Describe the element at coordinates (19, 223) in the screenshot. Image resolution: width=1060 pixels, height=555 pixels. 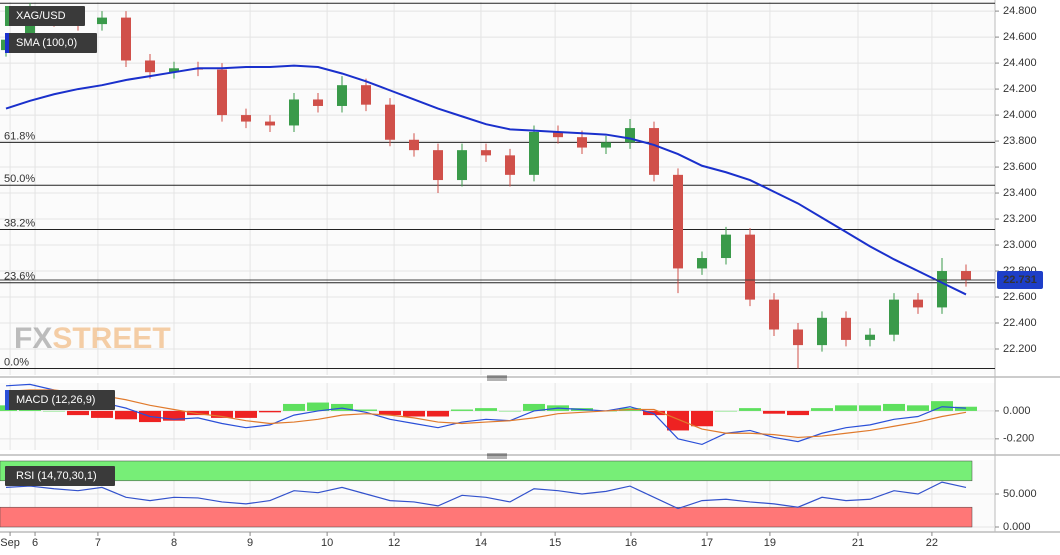
I see `fib-label: 38.2%` at that location.